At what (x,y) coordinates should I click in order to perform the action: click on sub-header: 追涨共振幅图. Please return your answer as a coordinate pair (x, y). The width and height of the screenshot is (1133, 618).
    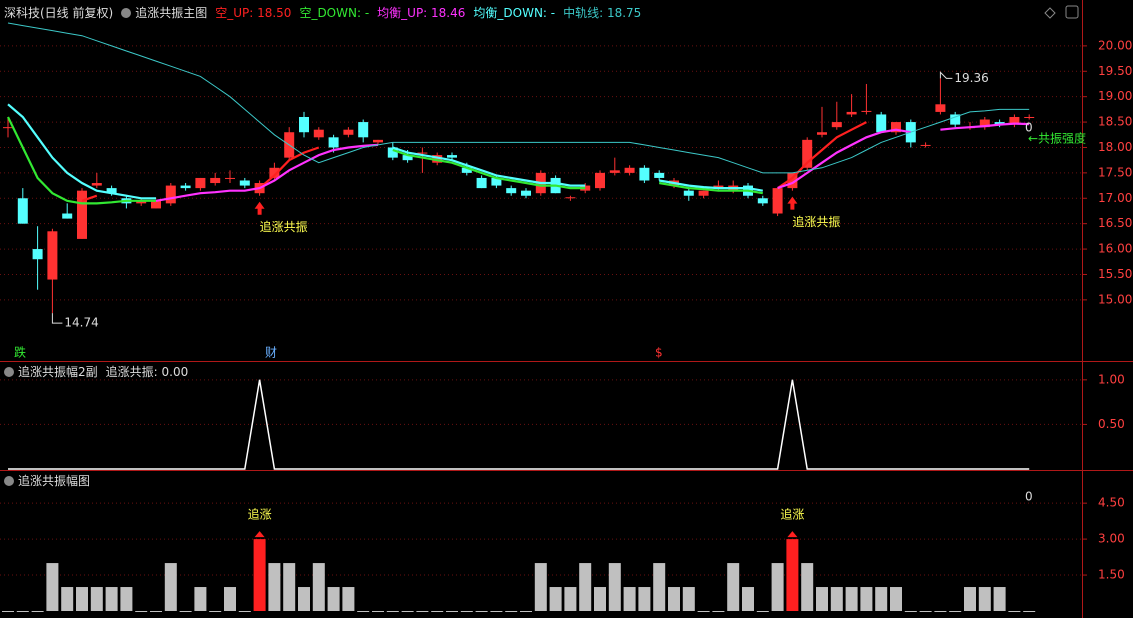
    Looking at the image, I should click on (47, 480).